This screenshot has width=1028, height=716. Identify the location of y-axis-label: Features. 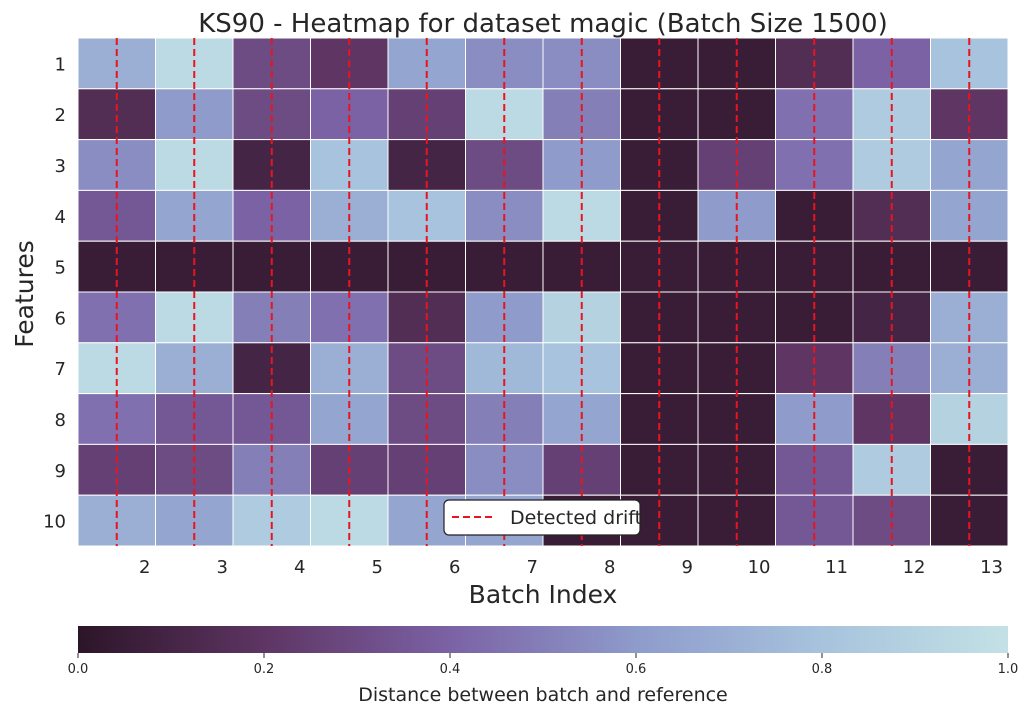
(24, 294).